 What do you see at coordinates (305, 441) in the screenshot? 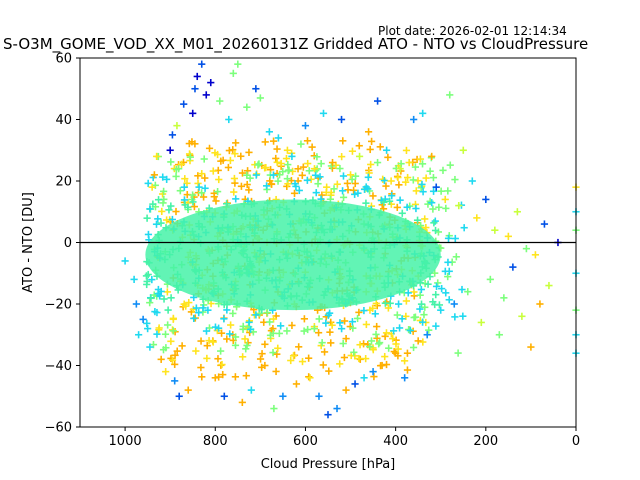
I see `x-tick-label: 600` at bounding box center [305, 441].